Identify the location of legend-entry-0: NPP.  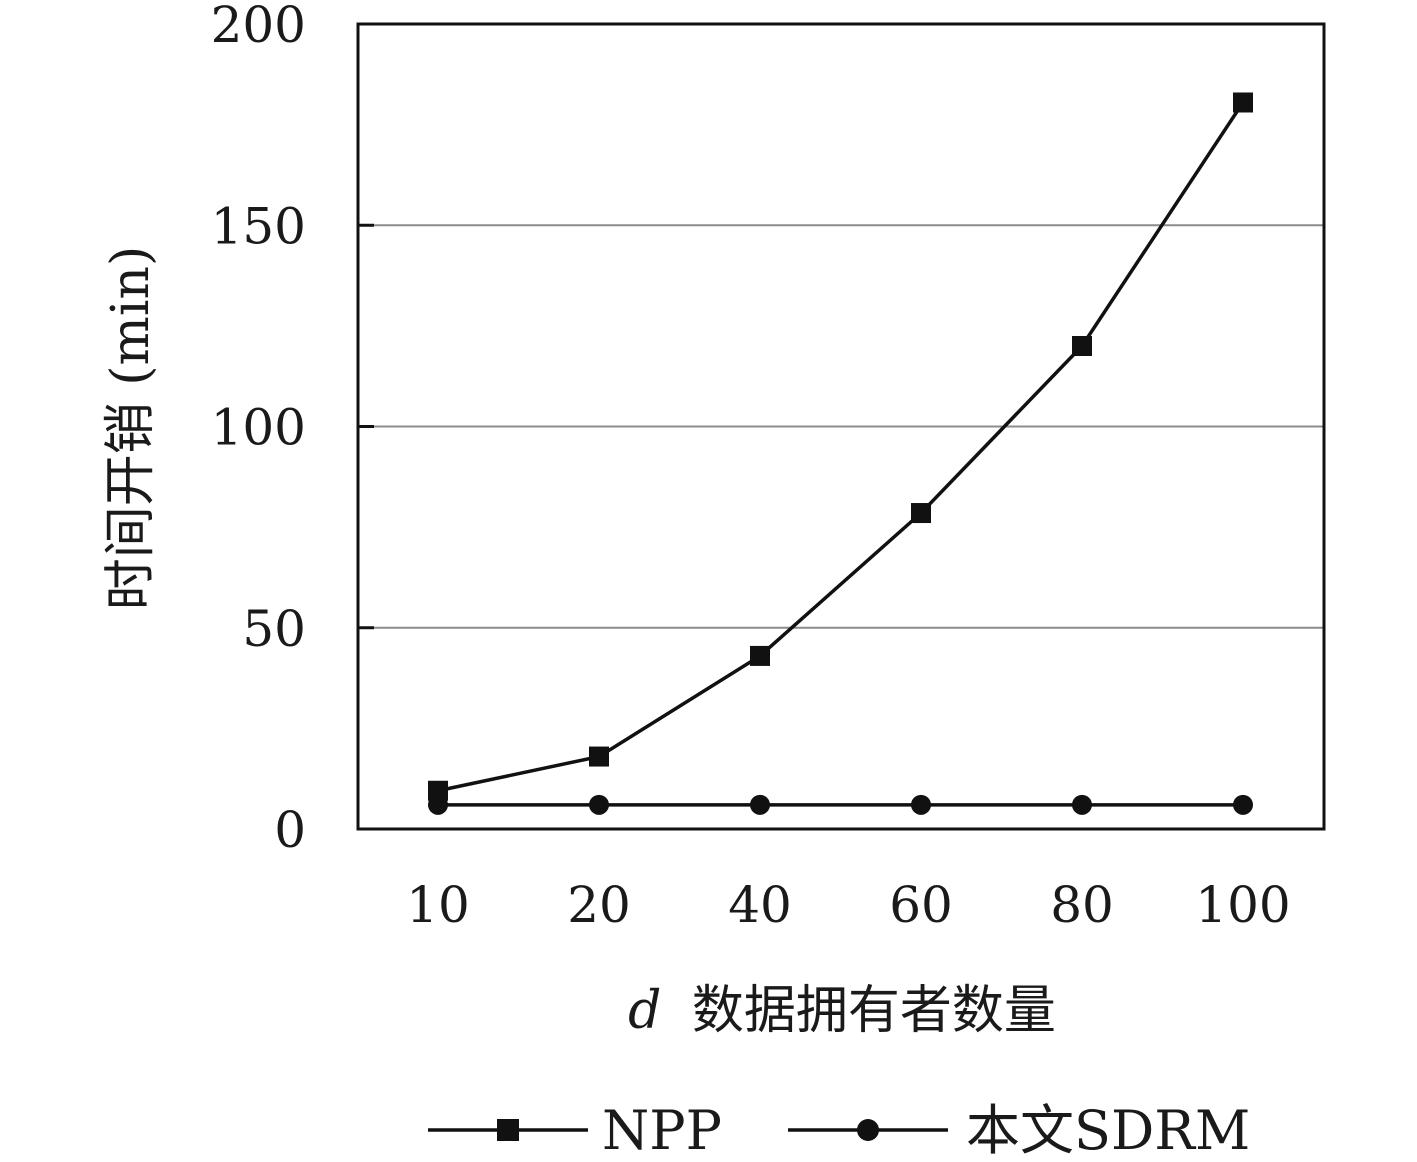
(575, 1130).